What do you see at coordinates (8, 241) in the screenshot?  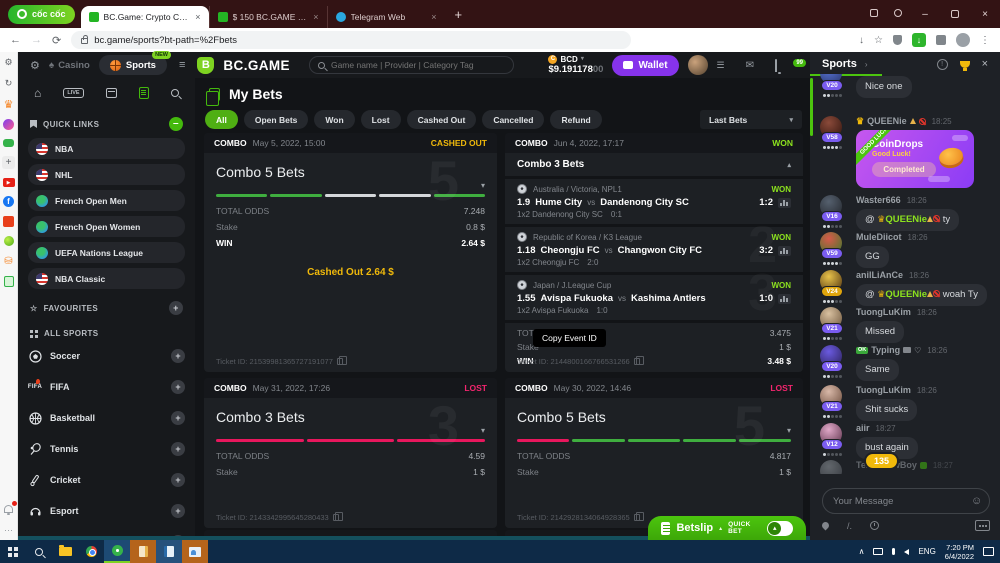 I see `sports-ball-icon` at bounding box center [8, 241].